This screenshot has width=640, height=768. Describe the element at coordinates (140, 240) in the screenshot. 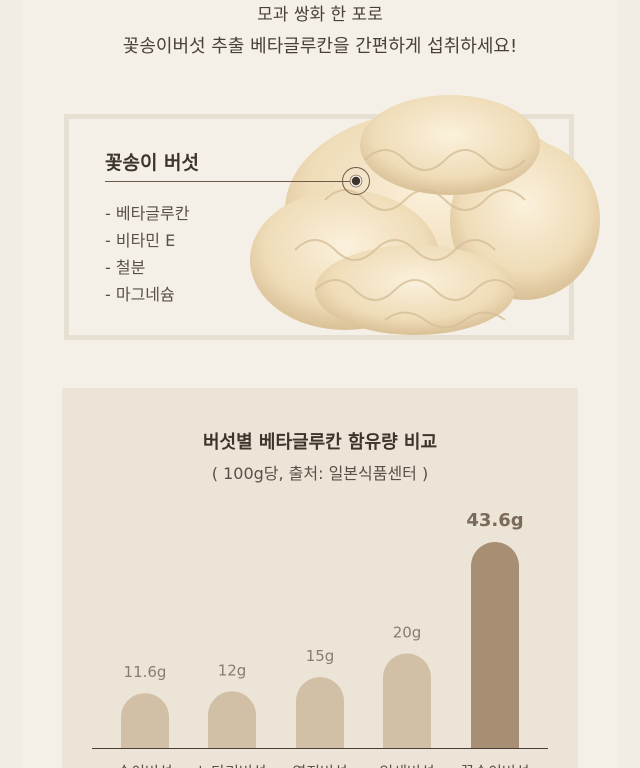

I see `nutrient-item: - 비타민 E` at that location.